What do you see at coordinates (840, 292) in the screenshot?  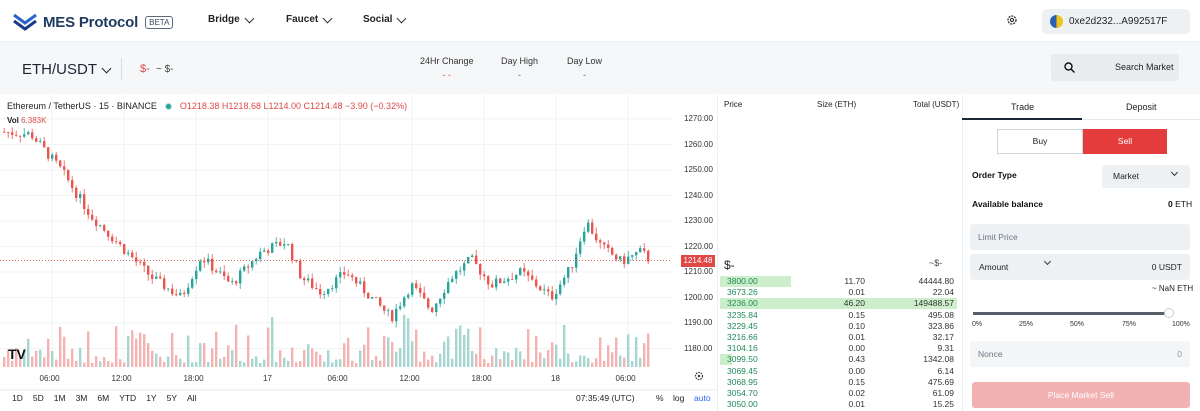 I see `book-row: 3673.26 0.01 22.04` at bounding box center [840, 292].